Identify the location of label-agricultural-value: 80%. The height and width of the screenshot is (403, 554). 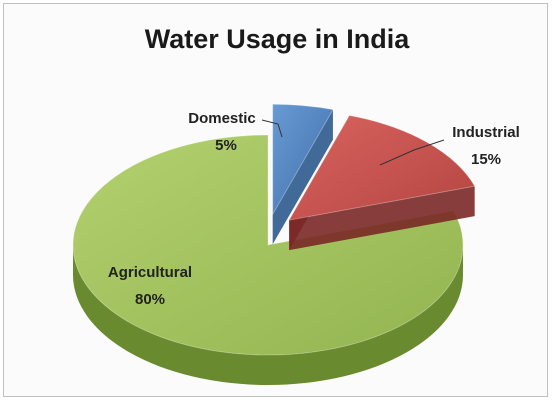
(150, 299).